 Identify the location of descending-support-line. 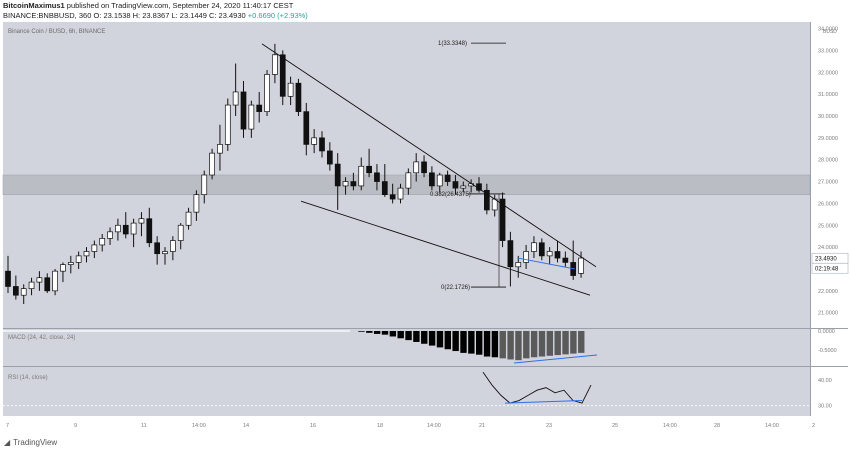
(445, 248).